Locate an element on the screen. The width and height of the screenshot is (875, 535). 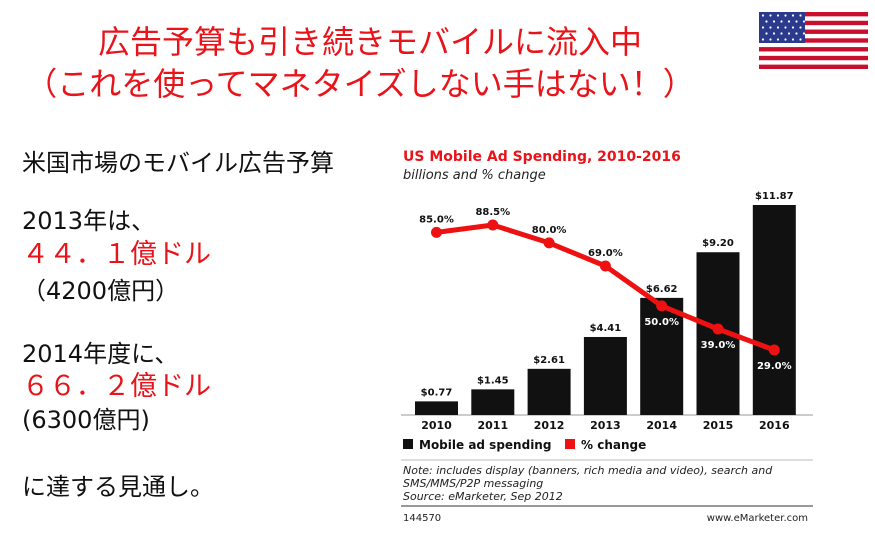
pct-label-2010: 85.0% is located at coordinates (436, 219).